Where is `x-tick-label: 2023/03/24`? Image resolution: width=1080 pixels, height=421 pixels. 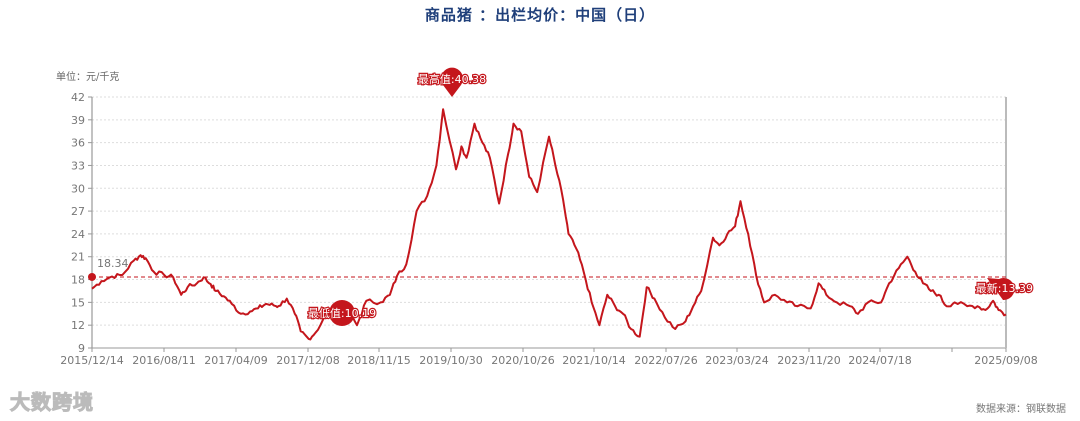 x-tick-label: 2023/03/24 is located at coordinates (736, 360).